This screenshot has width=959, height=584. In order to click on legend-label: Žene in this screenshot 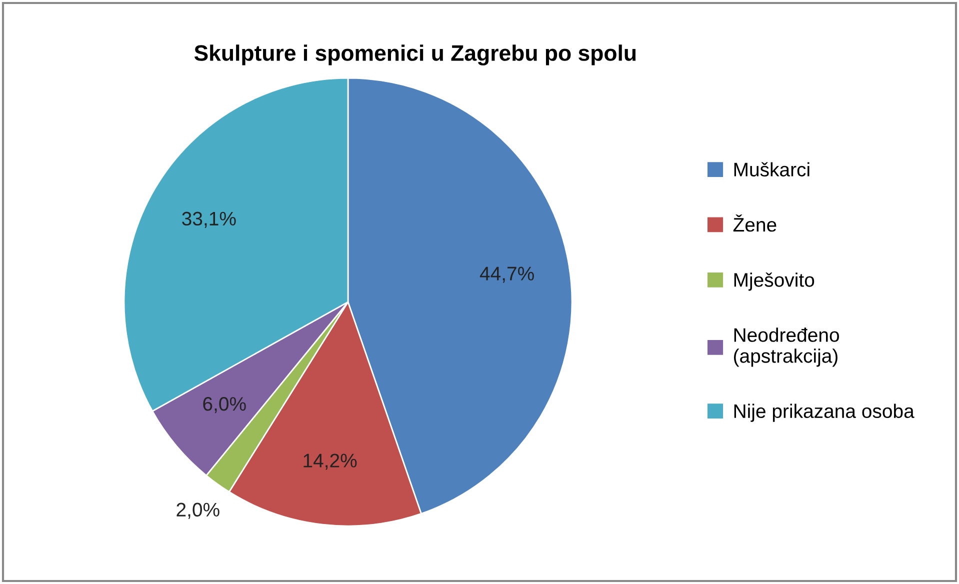, I will do `click(754, 223)`.